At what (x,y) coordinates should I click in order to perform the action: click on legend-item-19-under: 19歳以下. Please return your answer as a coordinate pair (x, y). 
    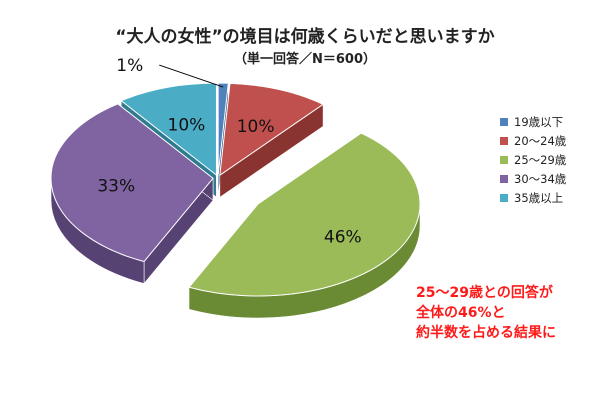
    Looking at the image, I should click on (533, 121).